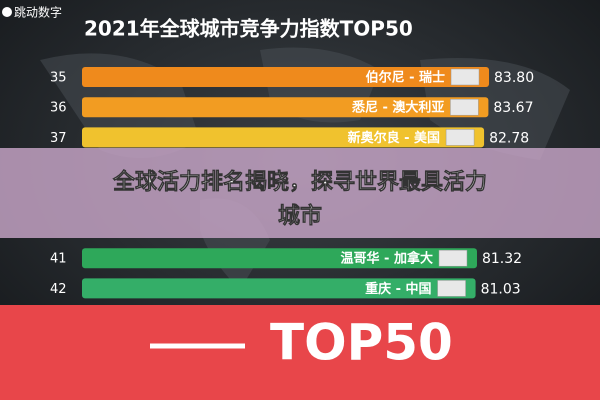  I want to click on rank-label: 42, so click(58, 289).